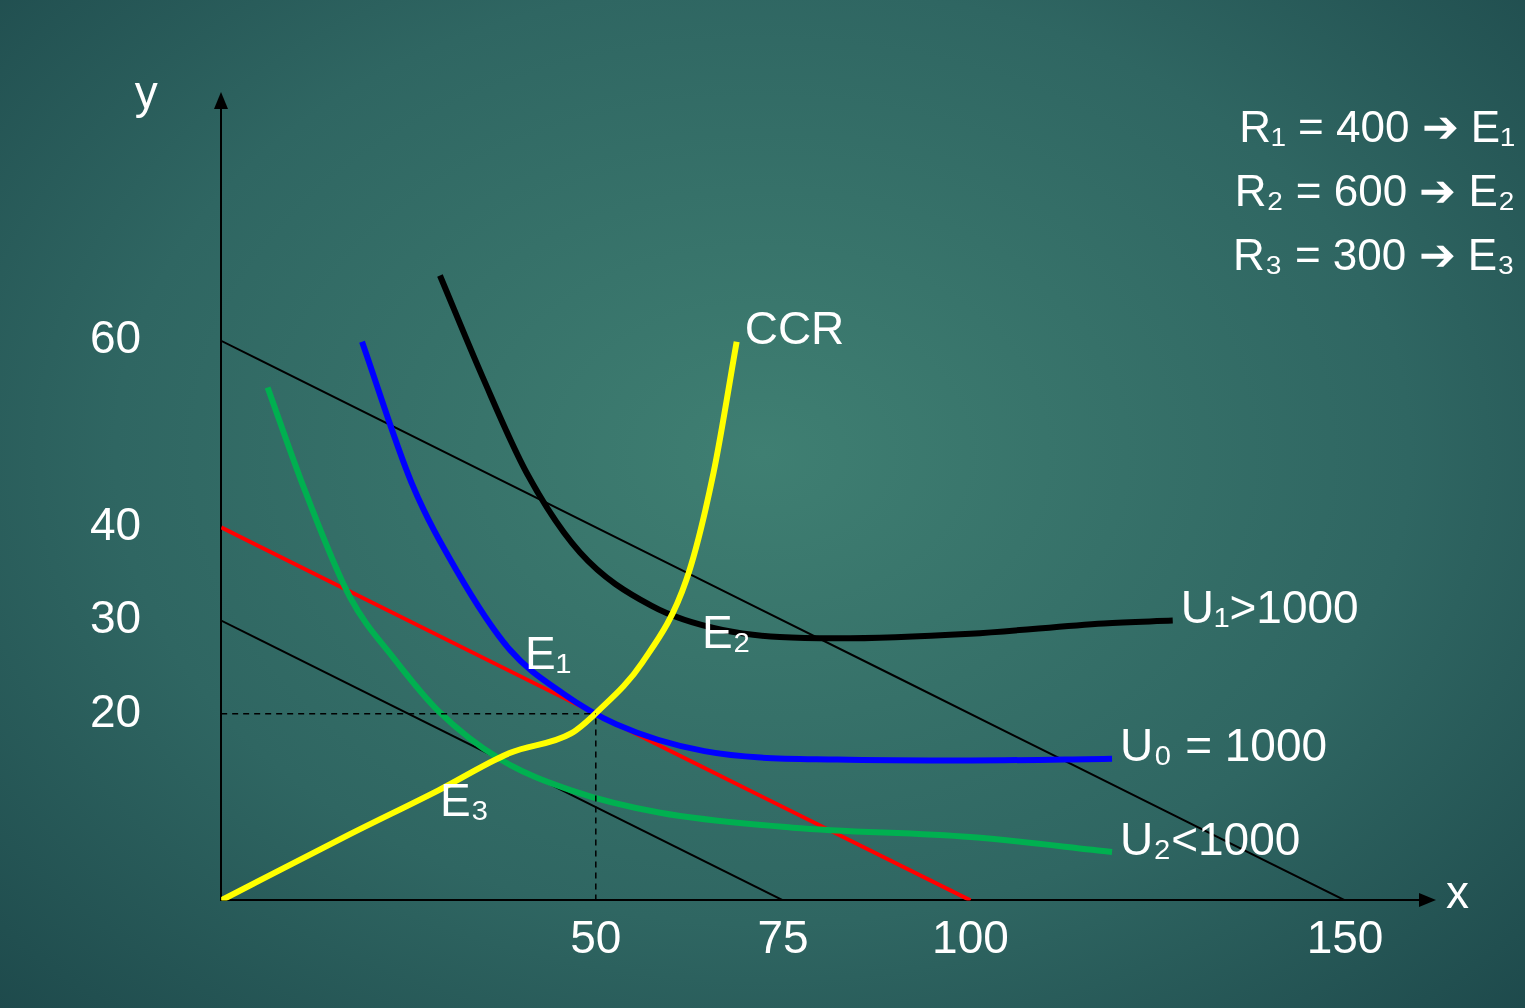  Describe the element at coordinates (116, 524) in the screenshot. I see `y-tick-label: 40` at that location.